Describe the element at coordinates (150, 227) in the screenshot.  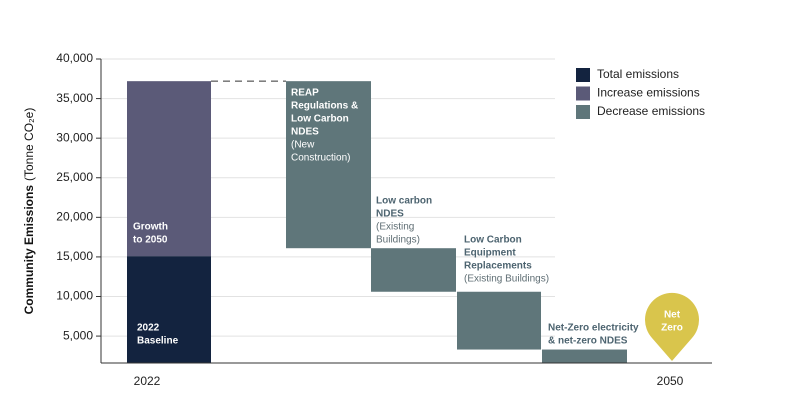
I see `step-label: Growth` at that location.